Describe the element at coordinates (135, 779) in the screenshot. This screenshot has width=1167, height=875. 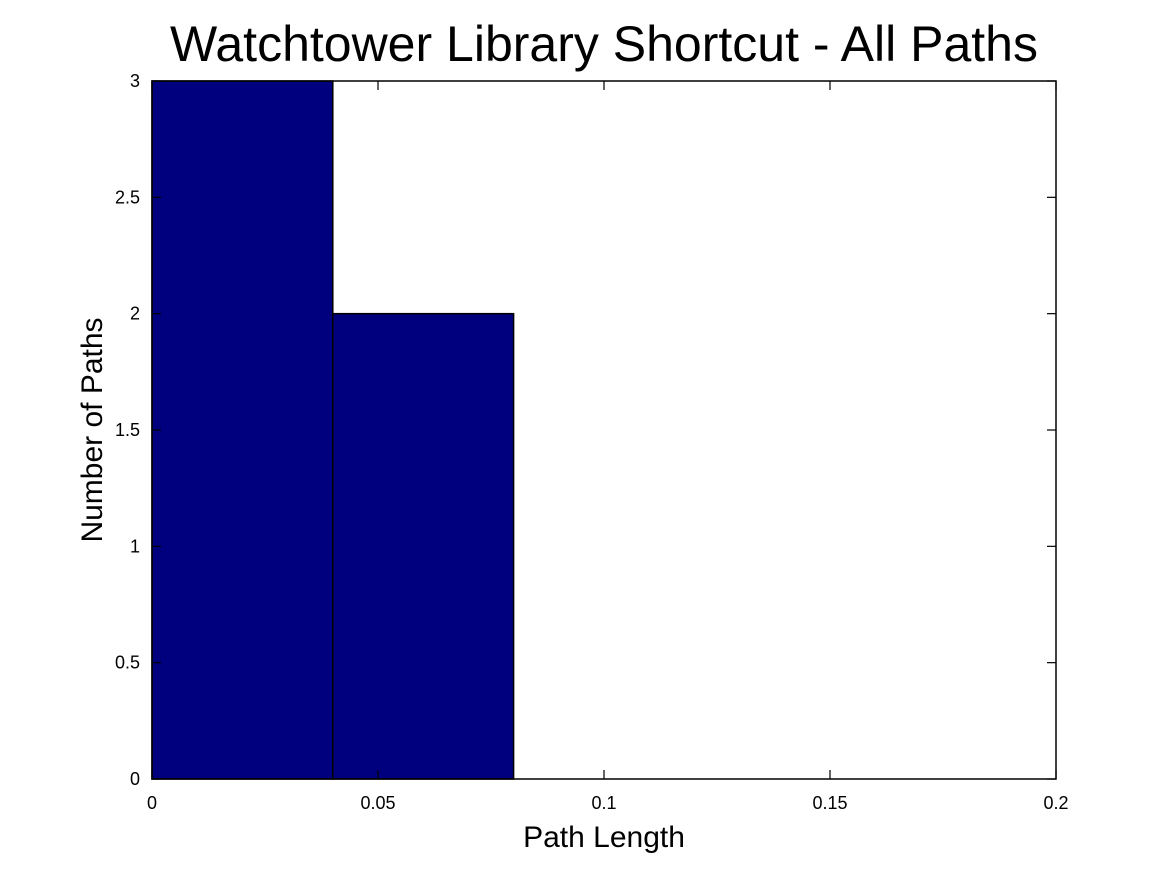
I see `y-tick-label: 0` at that location.